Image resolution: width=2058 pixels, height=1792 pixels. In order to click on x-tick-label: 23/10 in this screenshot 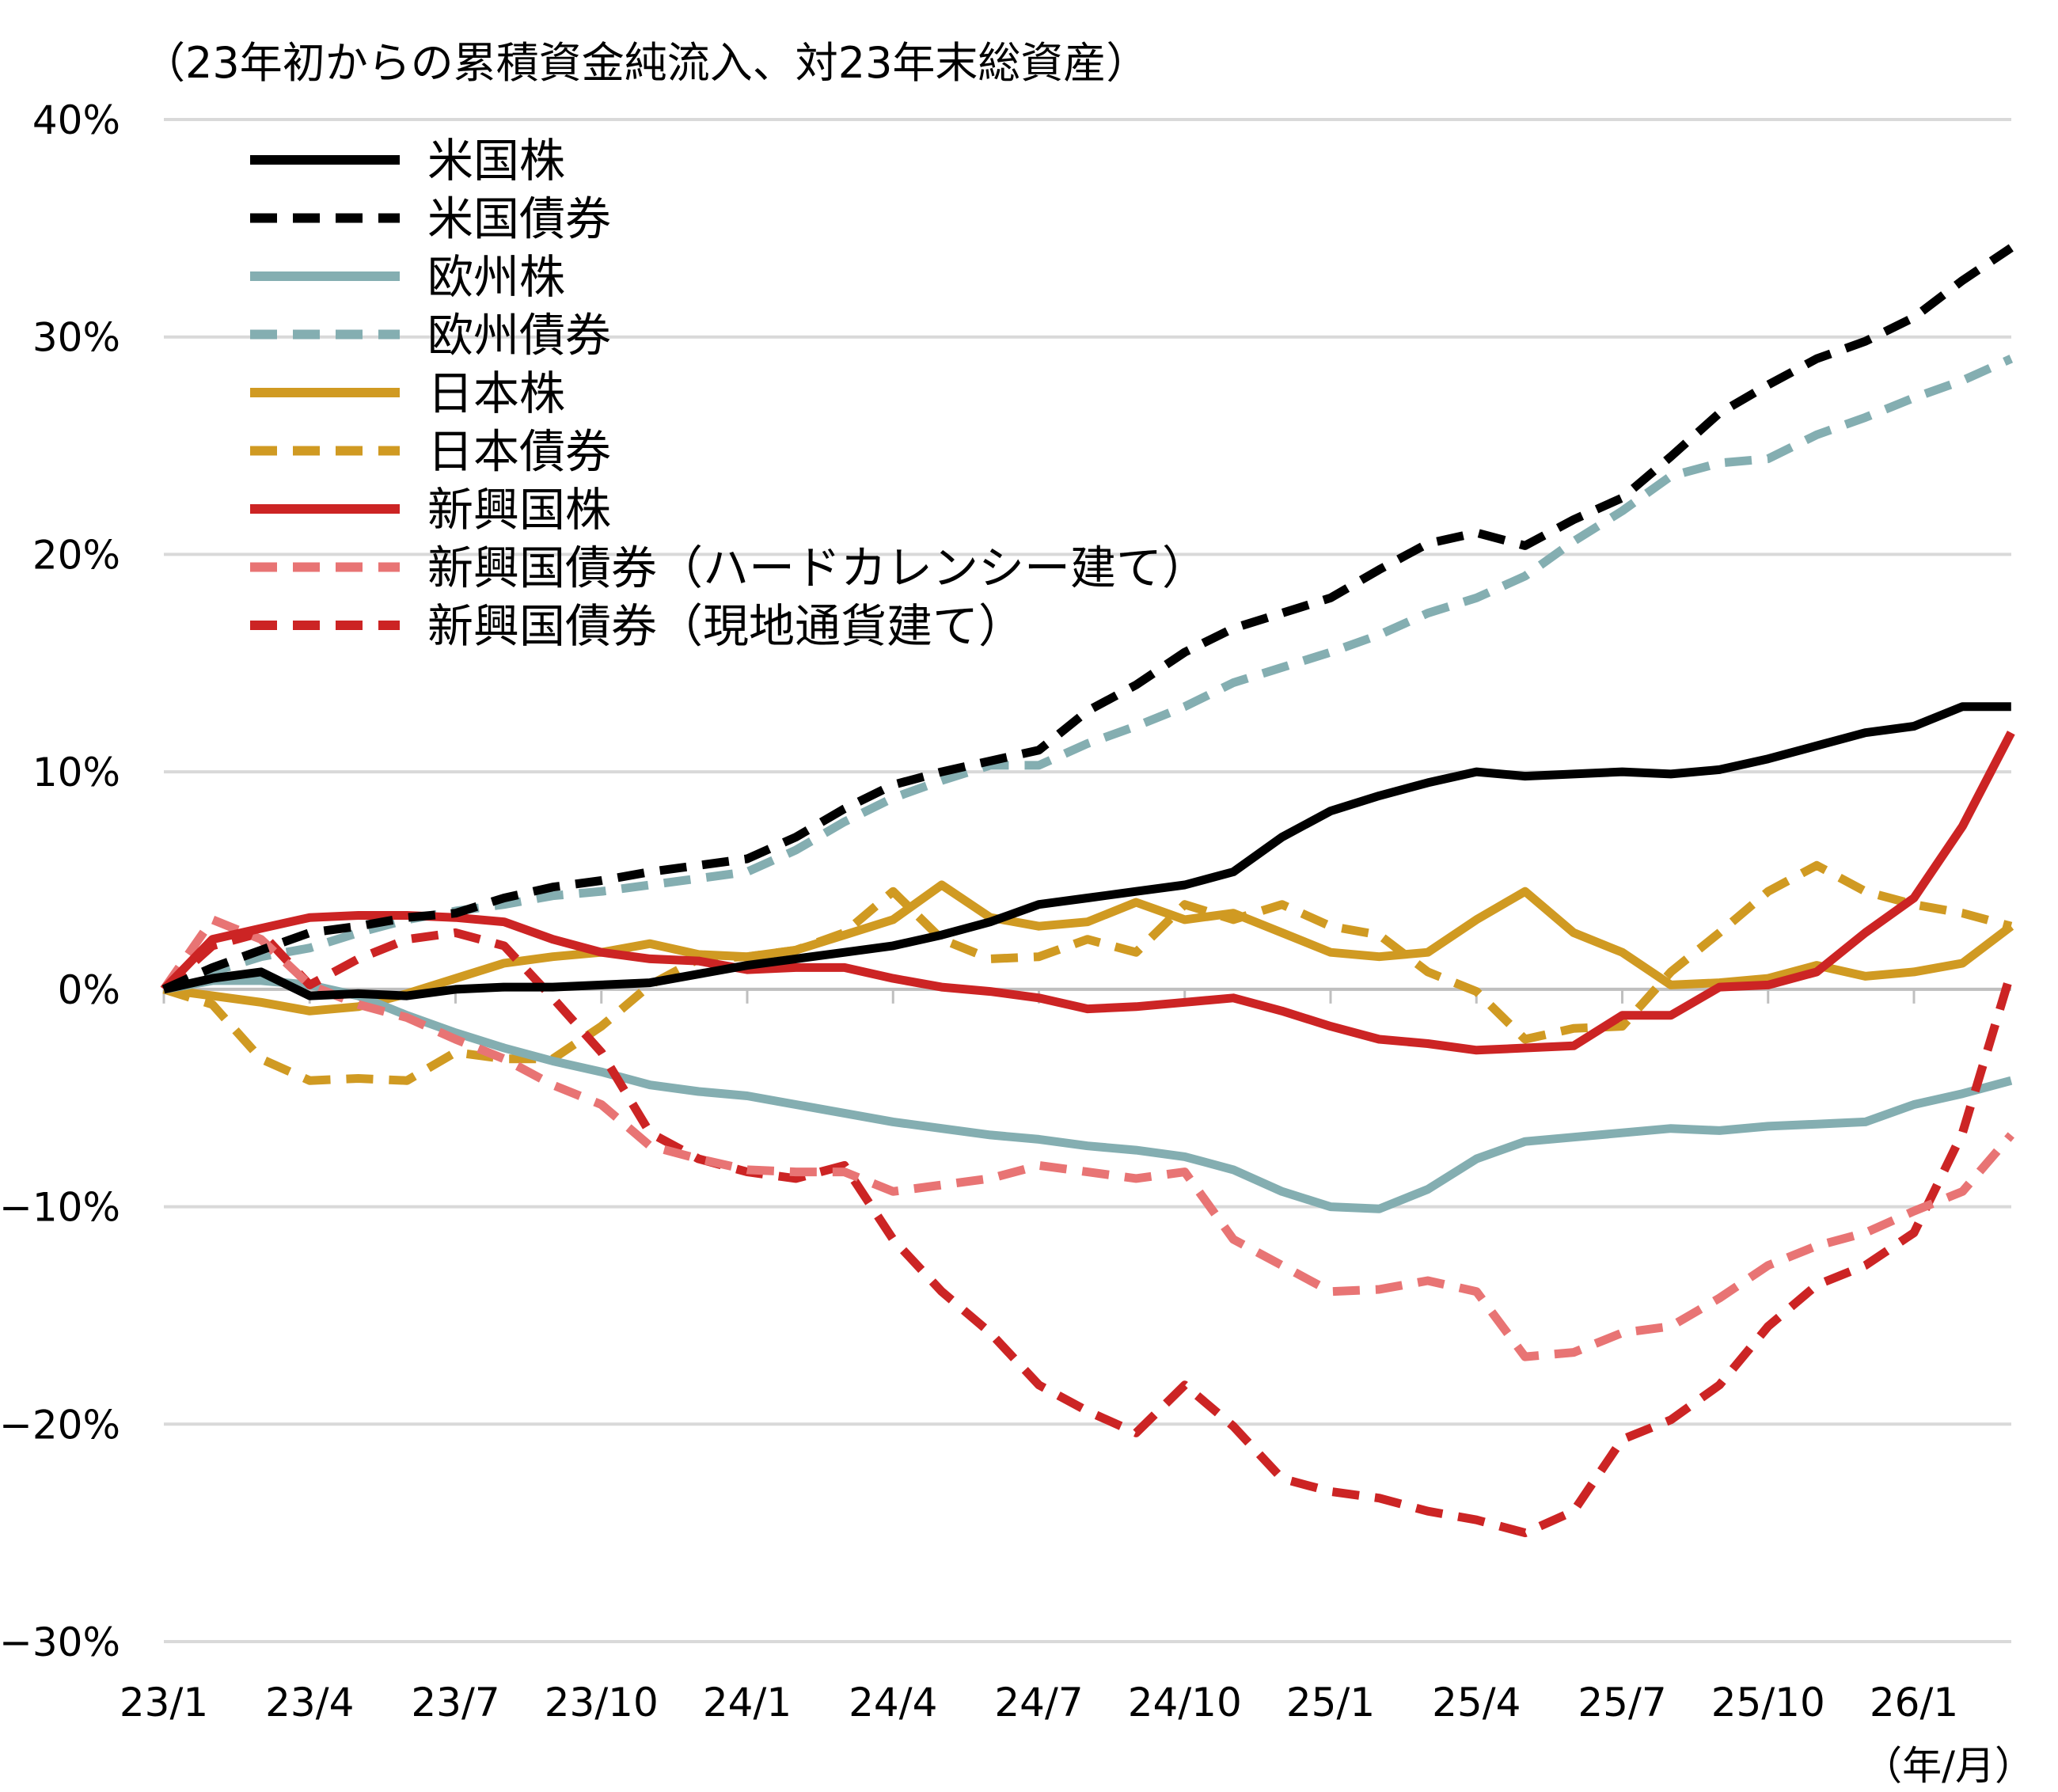, I will do `click(602, 1703)`.